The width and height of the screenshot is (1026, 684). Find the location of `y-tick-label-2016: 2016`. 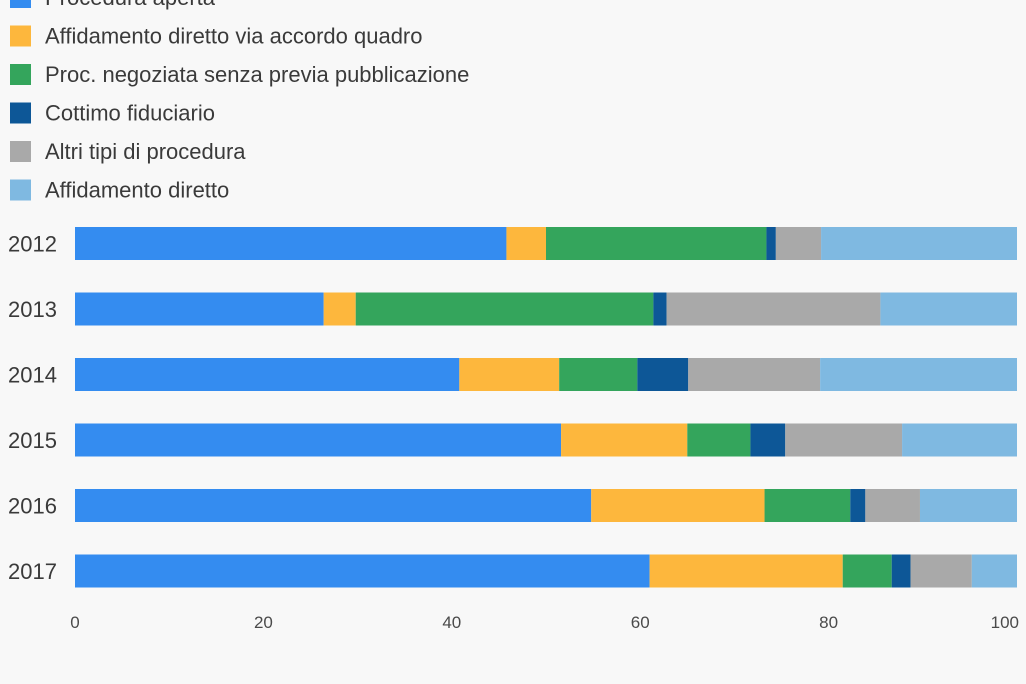

y-tick-label-2016: 2016 is located at coordinates (32, 506).